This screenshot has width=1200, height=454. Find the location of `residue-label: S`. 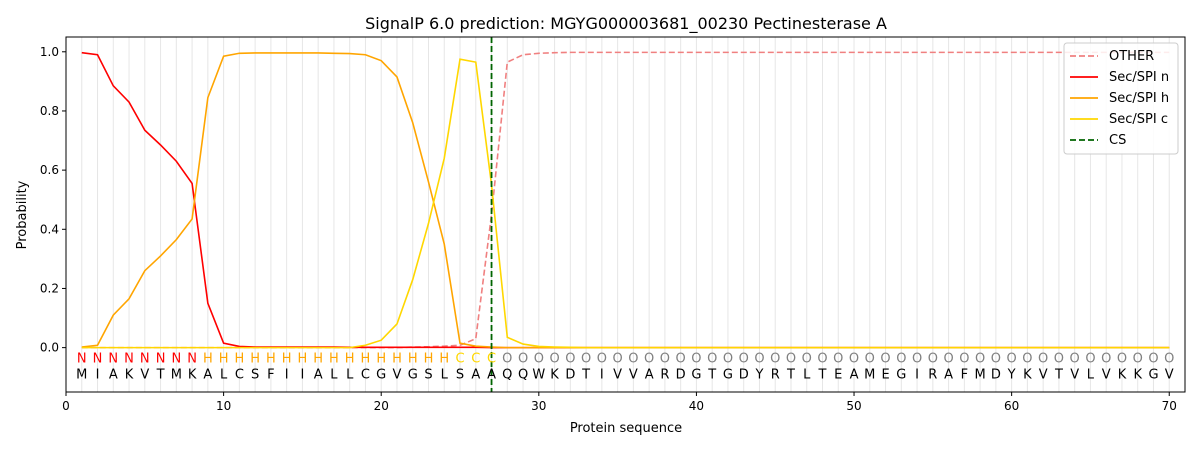

residue-label: S is located at coordinates (255, 375).